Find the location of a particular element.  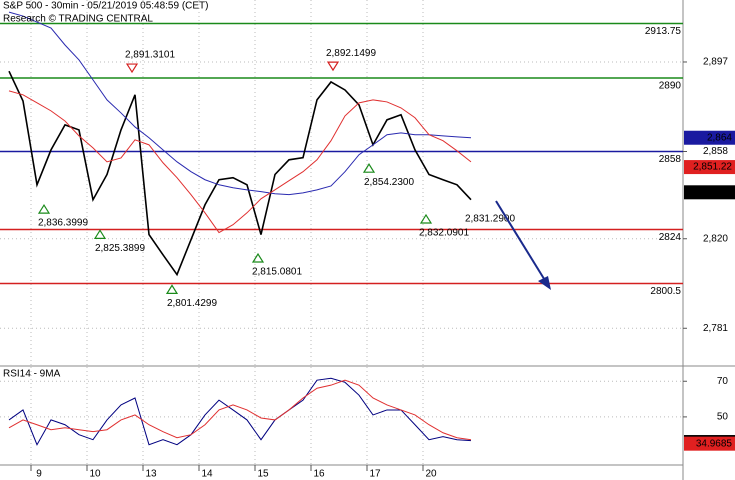

annotation-label: 2,801.4299 is located at coordinates (192, 303).